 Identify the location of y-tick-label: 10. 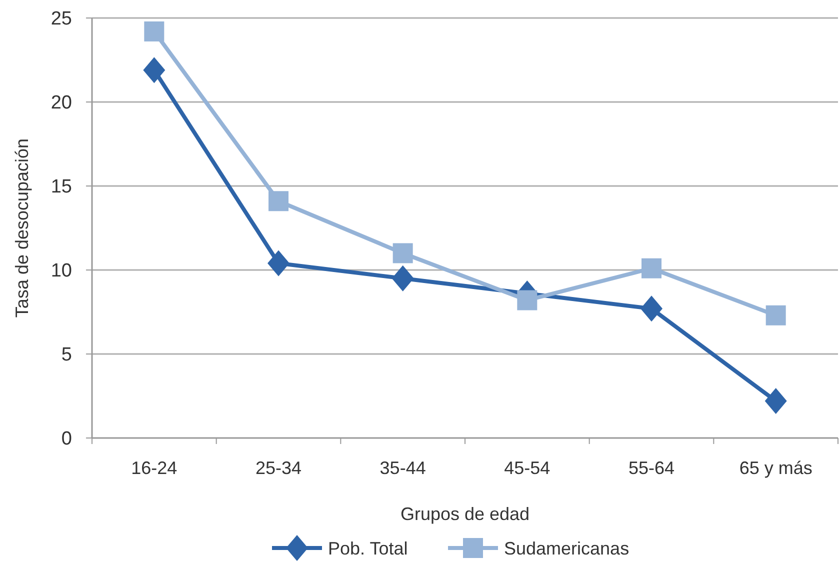
(61, 271).